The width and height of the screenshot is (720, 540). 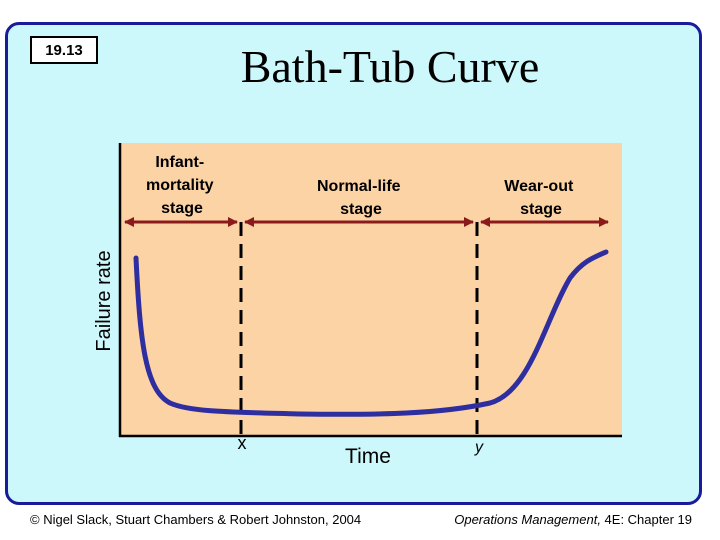 What do you see at coordinates (479, 447) in the screenshot?
I see `marker-y-label: y` at bounding box center [479, 447].